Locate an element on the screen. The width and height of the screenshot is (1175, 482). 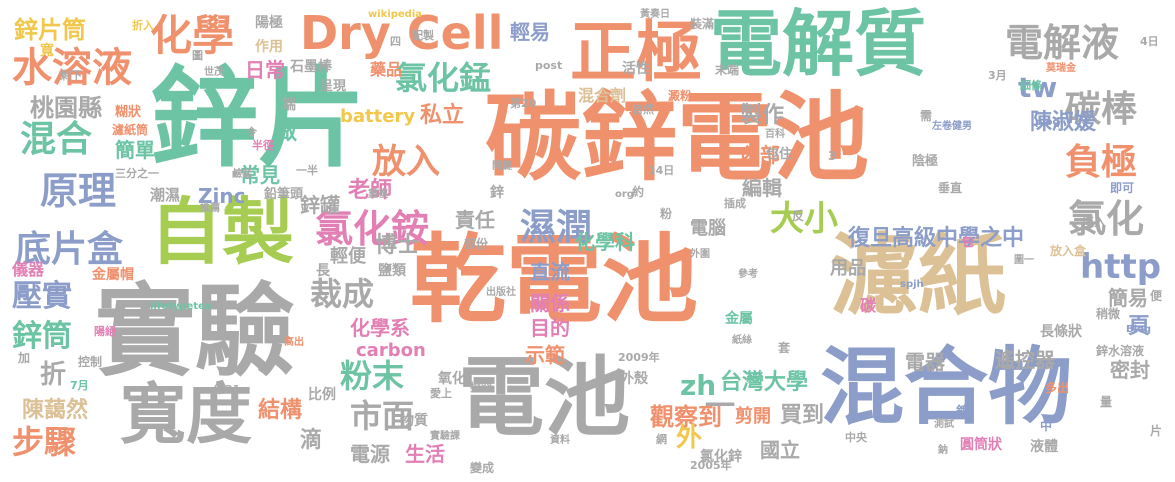
word-alkaline-manganese: 鹼錳 is located at coordinates (242, 174).